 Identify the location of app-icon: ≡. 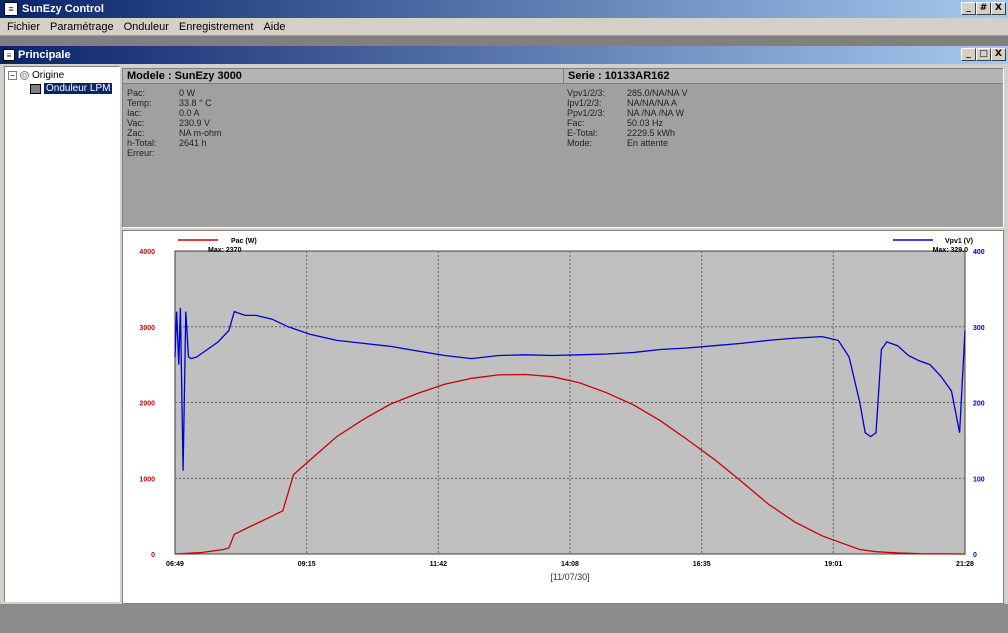
(11, 9).